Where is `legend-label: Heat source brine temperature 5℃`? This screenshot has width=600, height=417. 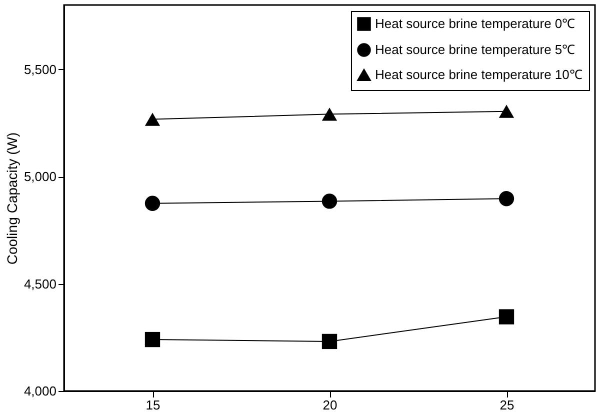
legend-label: Heat source brine temperature 5℃ is located at coordinates (475, 49).